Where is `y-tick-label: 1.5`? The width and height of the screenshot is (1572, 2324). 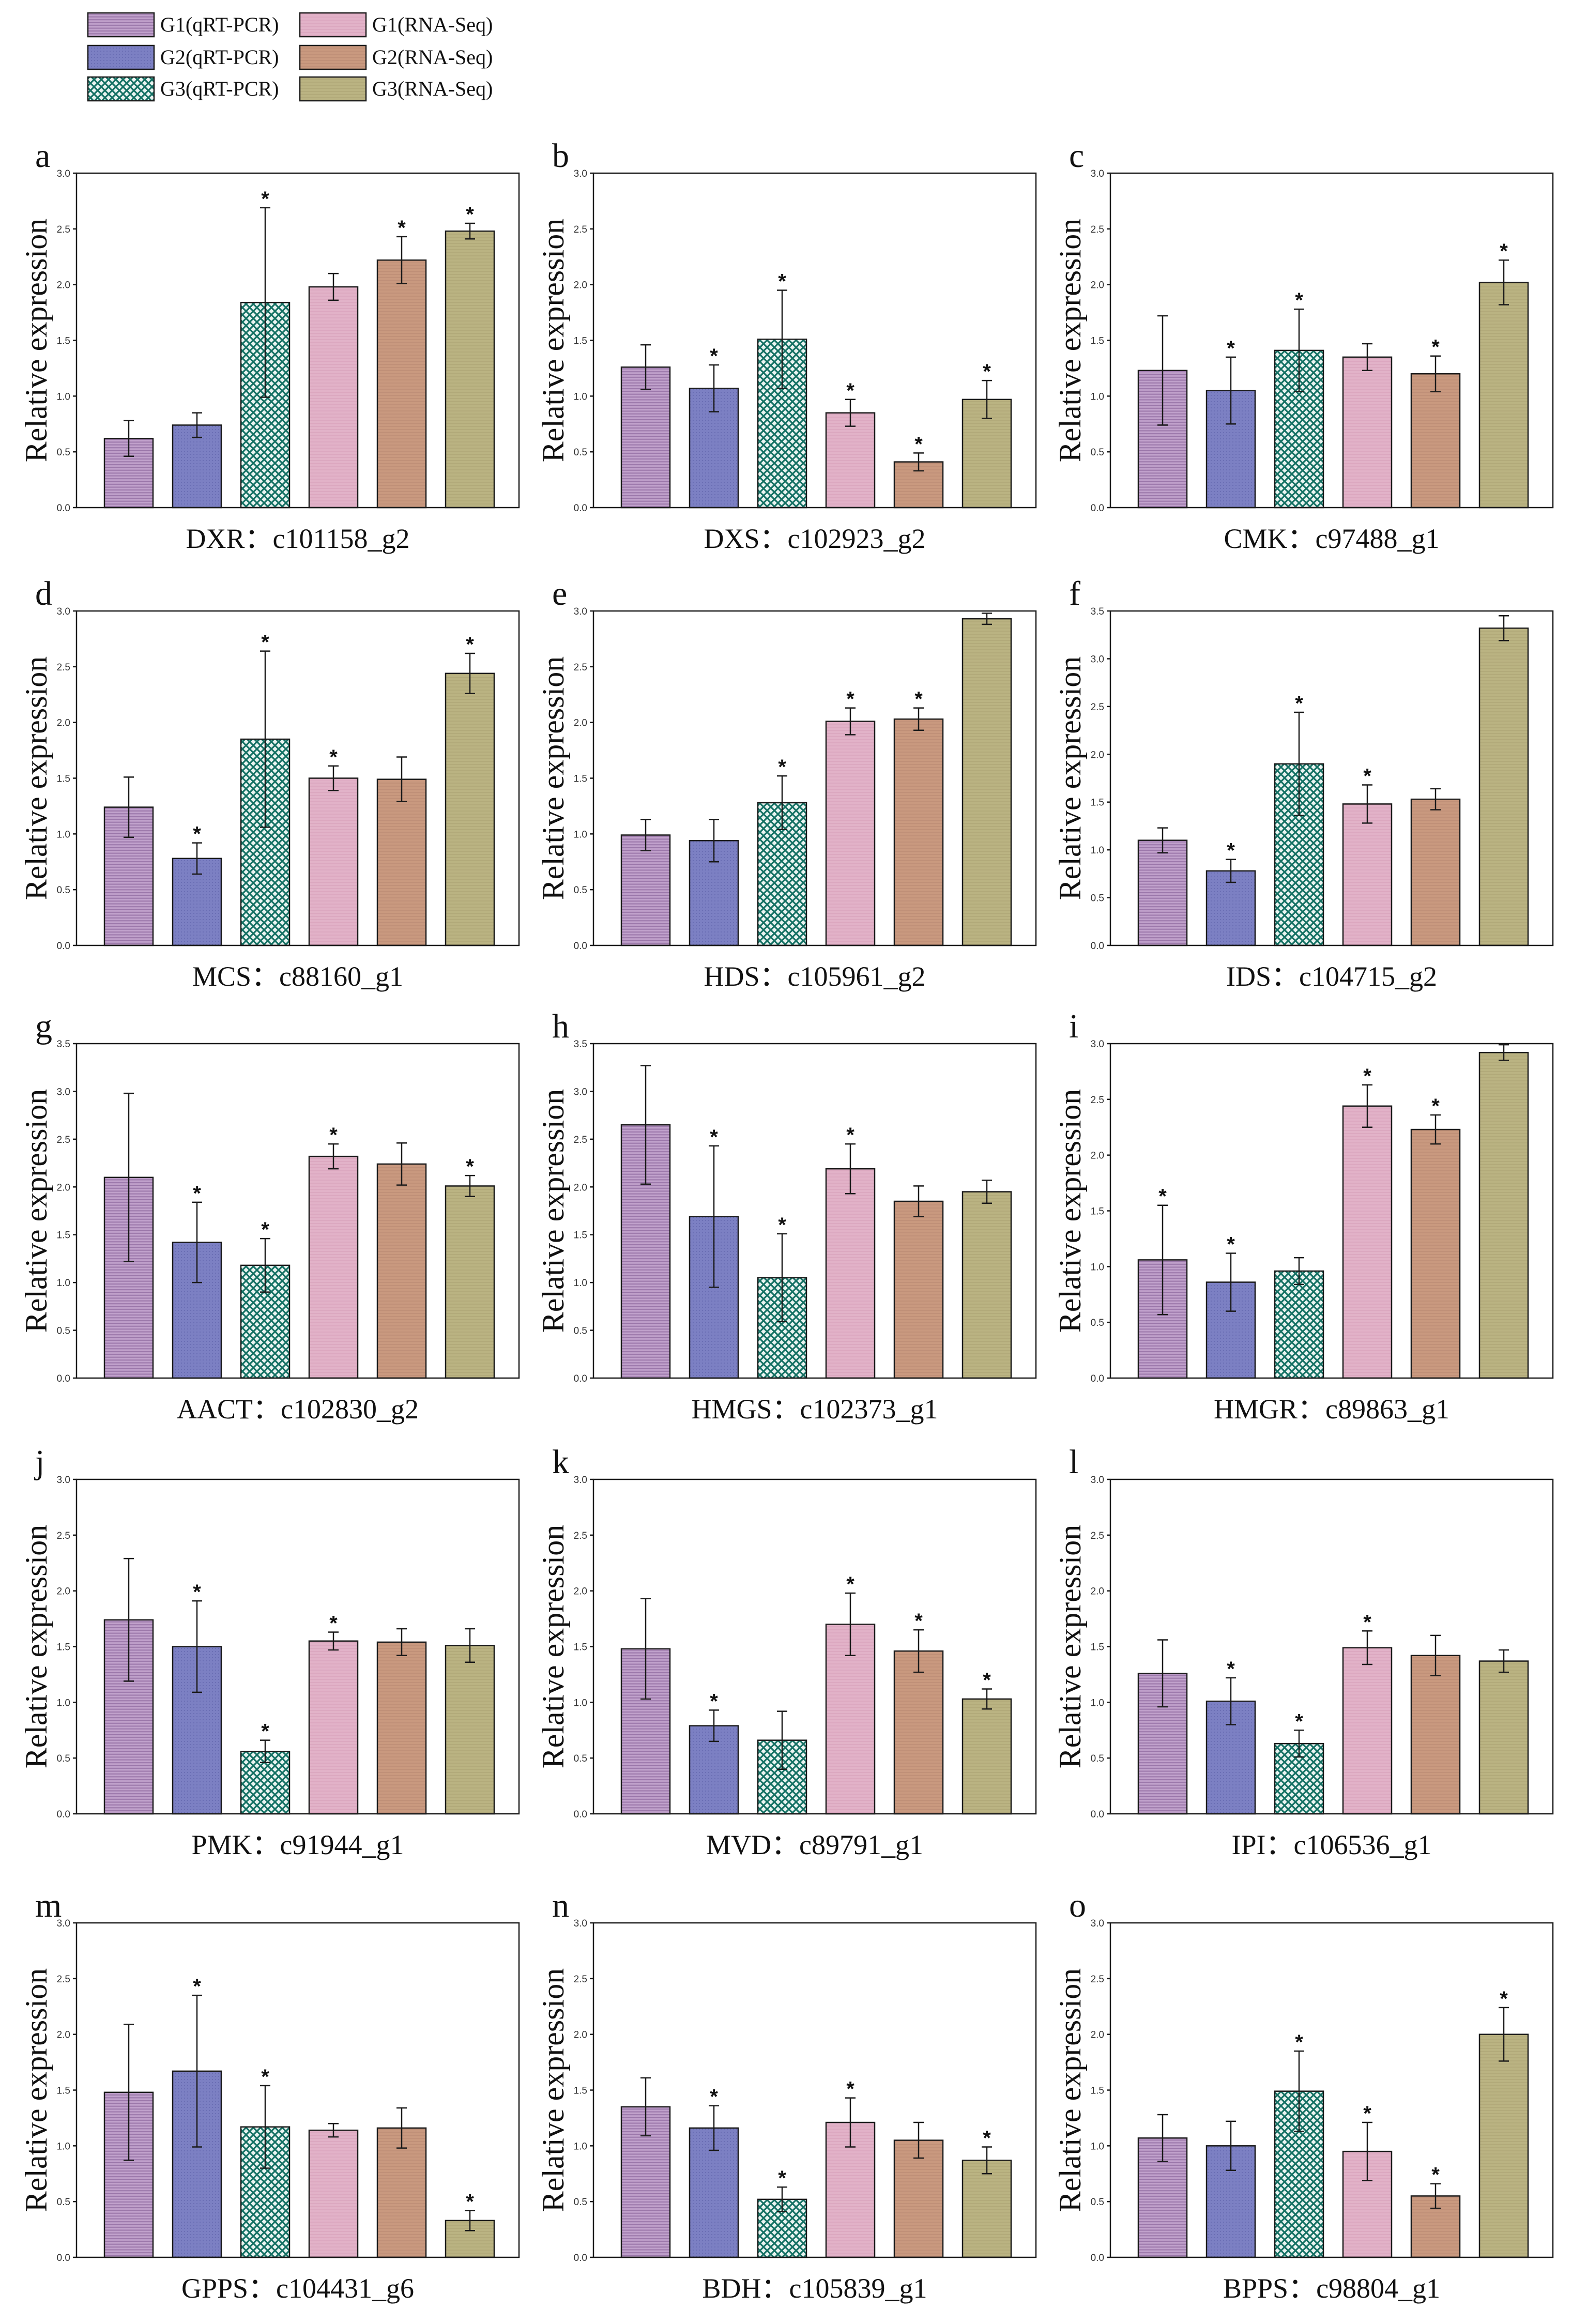 y-tick-label: 1.5 is located at coordinates (1098, 342).